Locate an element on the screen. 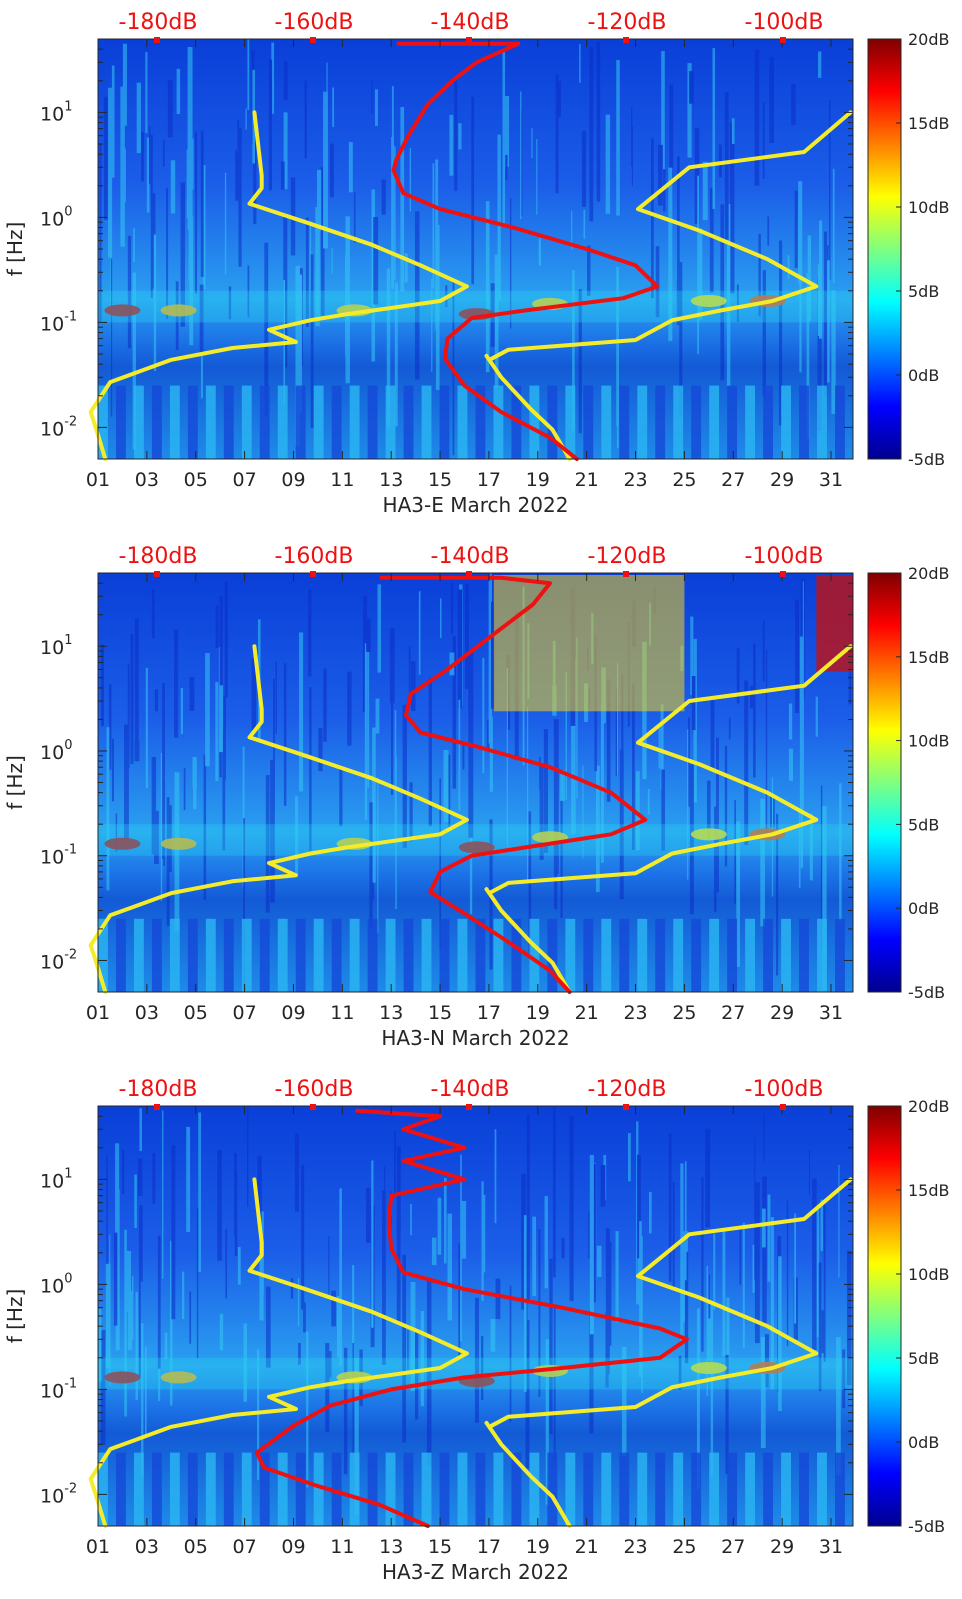  top-db-tick is located at coordinates (626, 1107).